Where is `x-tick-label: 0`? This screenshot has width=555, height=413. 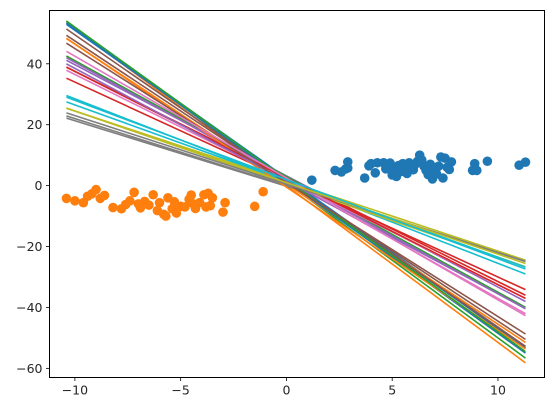
x-tick-label: 0 is located at coordinates (286, 390).